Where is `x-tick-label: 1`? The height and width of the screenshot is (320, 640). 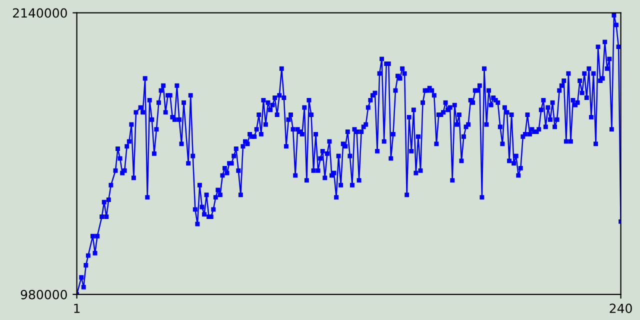 x-tick-label: 1 is located at coordinates (77, 308).